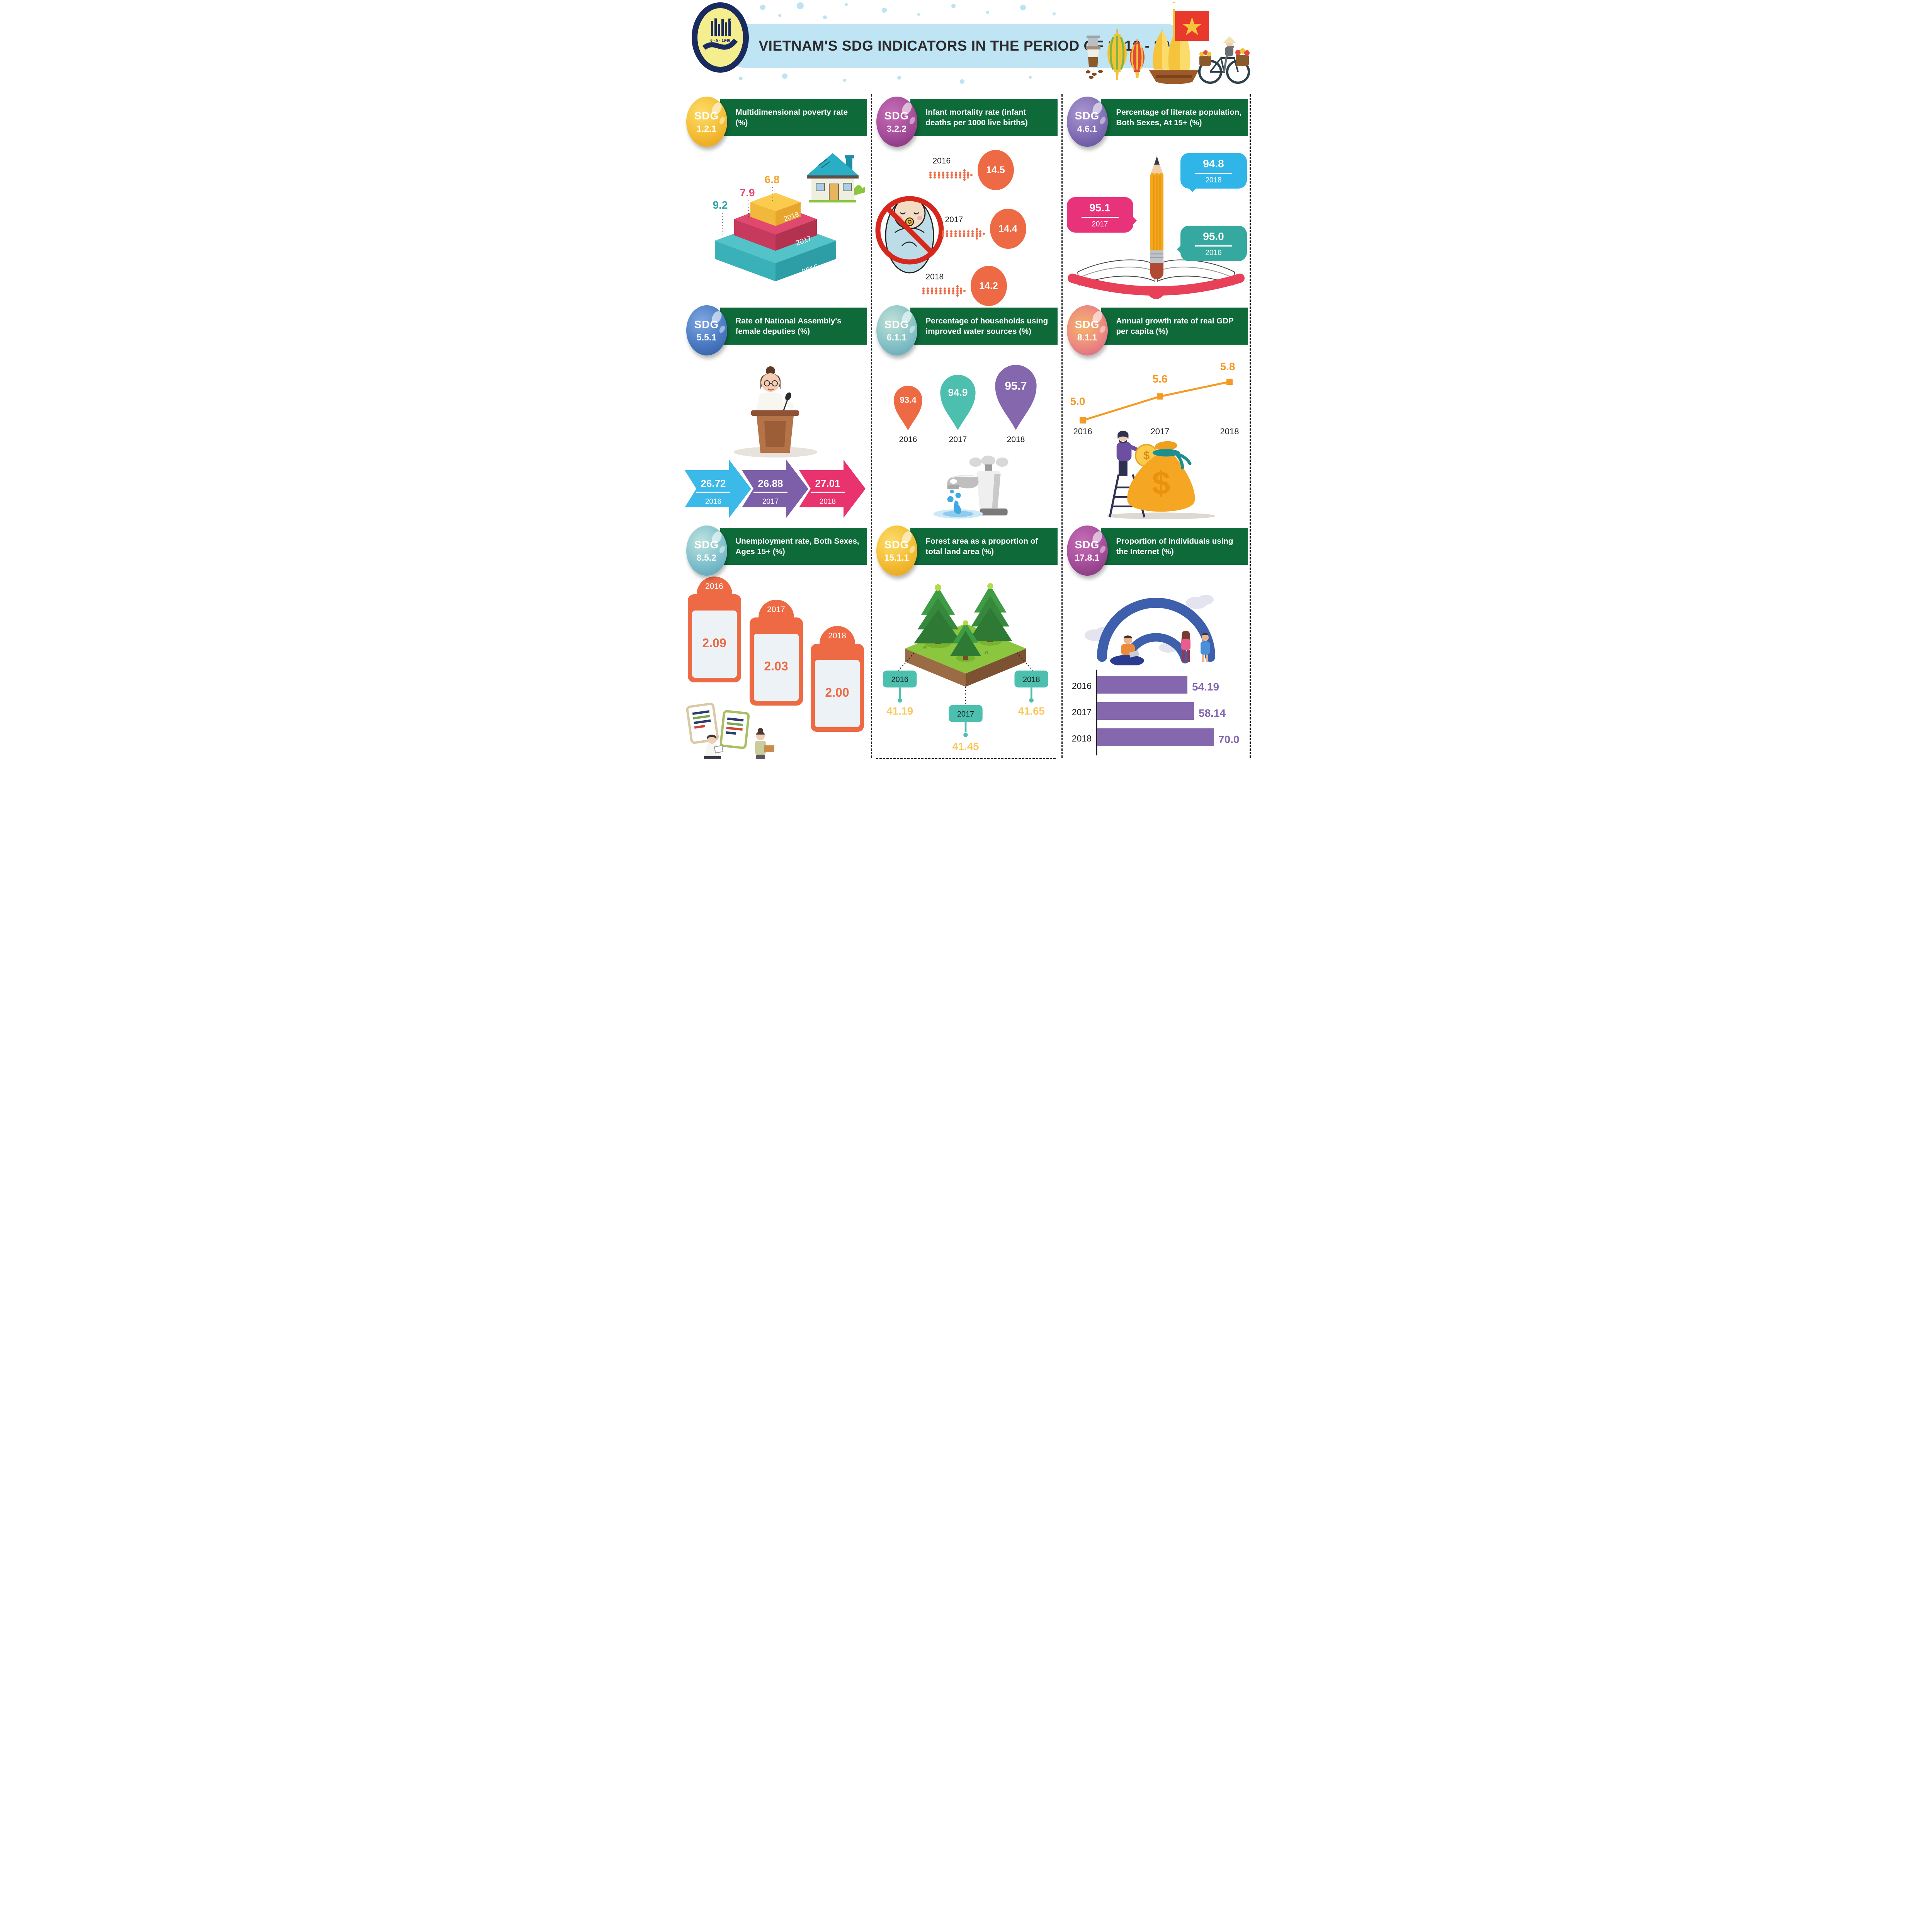 The height and width of the screenshot is (1932, 1932). I want to click on clipboard-2018: 2018 2.00, so click(837, 679).